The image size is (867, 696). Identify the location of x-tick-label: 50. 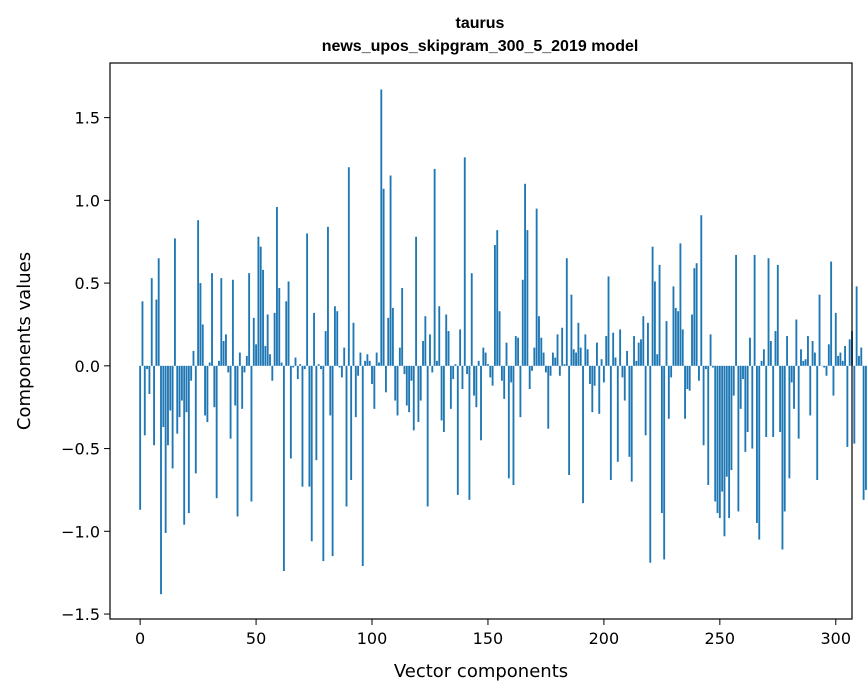
(256, 638).